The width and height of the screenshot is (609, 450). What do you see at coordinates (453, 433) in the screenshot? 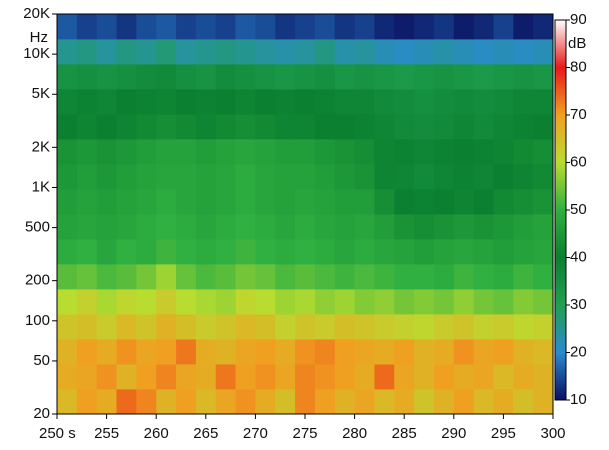
I see `x-tick-label: 290` at bounding box center [453, 433].